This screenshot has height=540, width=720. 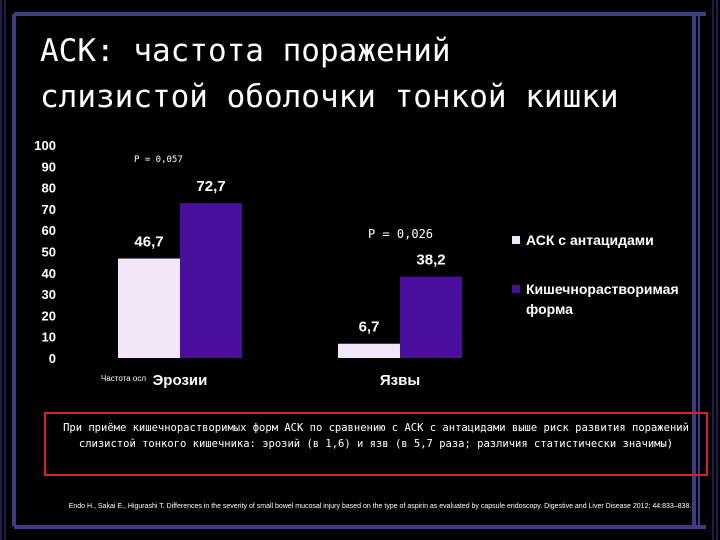 I want to click on frame-right-rule, so click(x=694, y=270).